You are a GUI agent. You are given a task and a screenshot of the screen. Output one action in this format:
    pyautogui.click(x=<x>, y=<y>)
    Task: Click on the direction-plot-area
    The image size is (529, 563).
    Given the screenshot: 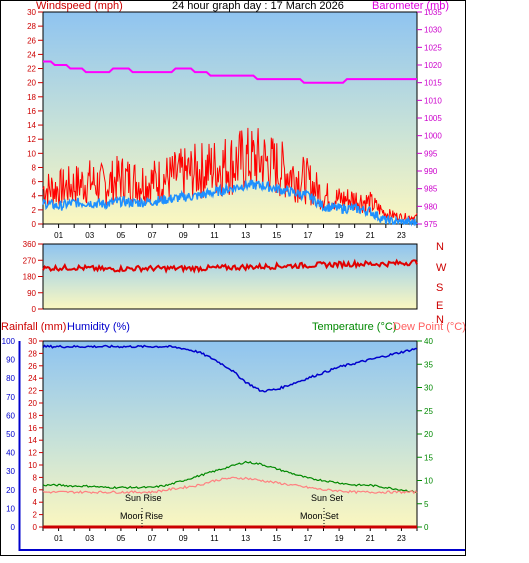 What is the action you would take?
    pyautogui.click(x=230, y=276)
    